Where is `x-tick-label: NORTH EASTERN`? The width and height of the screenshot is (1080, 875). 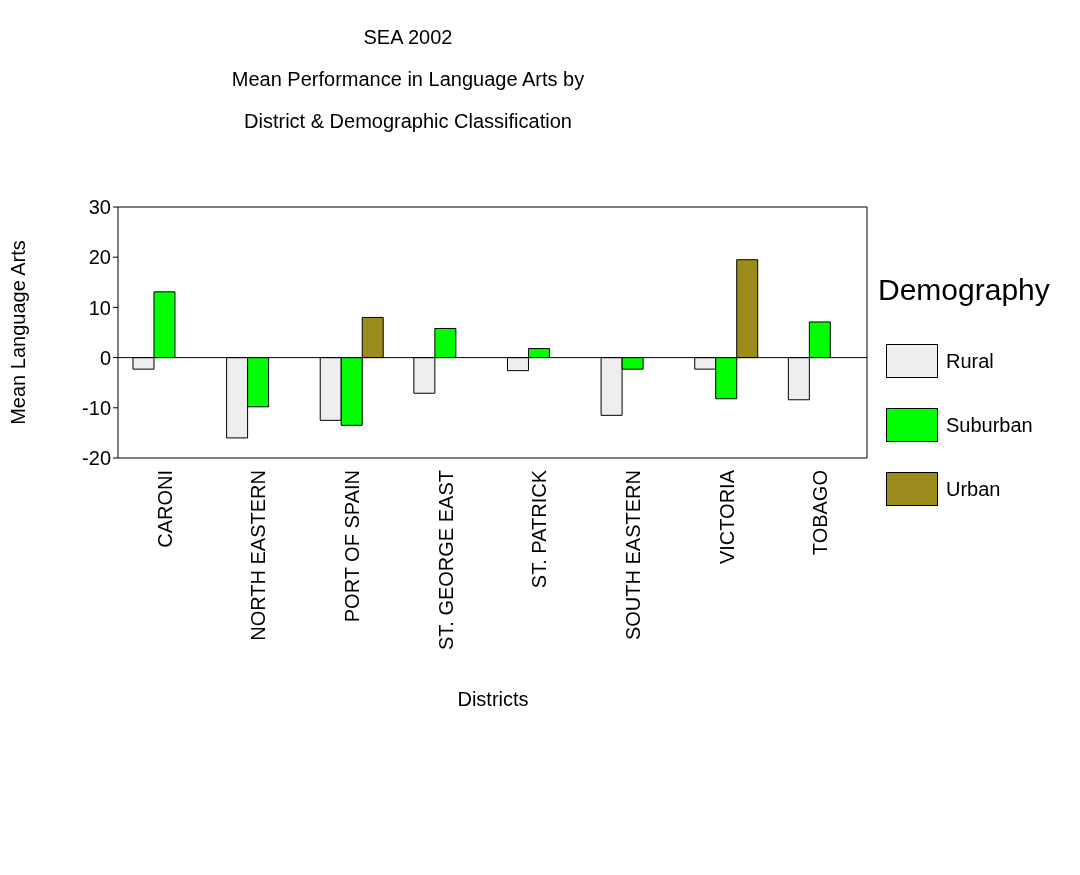
x-tick-label: NORTH EASTERN is located at coordinates (258, 555).